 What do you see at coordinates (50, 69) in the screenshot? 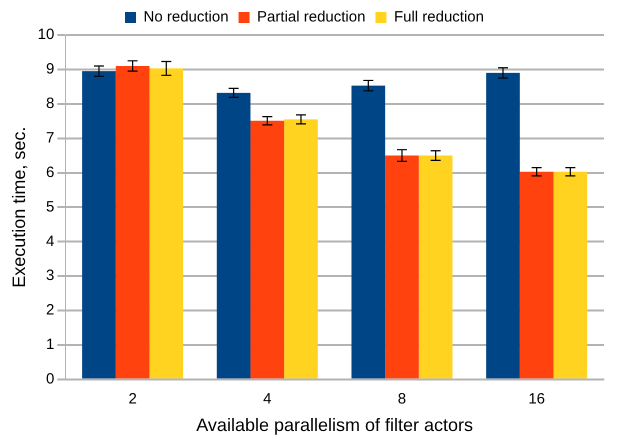
I see `y-tick-label: 9` at bounding box center [50, 69].